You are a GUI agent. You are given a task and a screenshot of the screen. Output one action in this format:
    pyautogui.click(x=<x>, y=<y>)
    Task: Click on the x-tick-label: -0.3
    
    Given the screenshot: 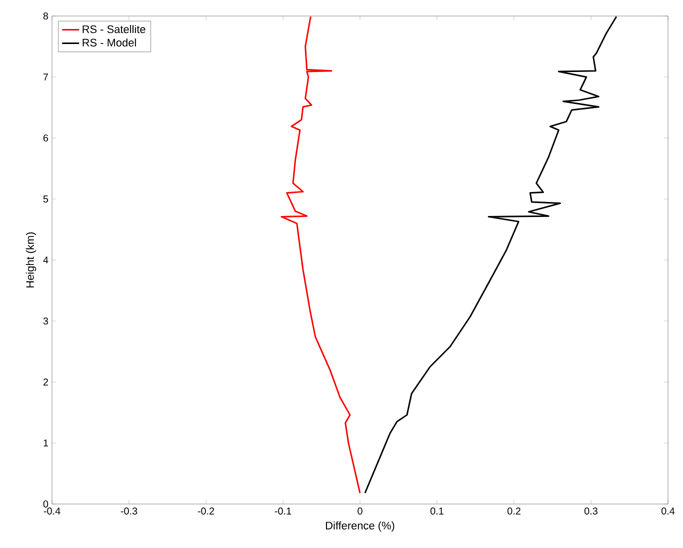 What is the action you would take?
    pyautogui.click(x=129, y=511)
    